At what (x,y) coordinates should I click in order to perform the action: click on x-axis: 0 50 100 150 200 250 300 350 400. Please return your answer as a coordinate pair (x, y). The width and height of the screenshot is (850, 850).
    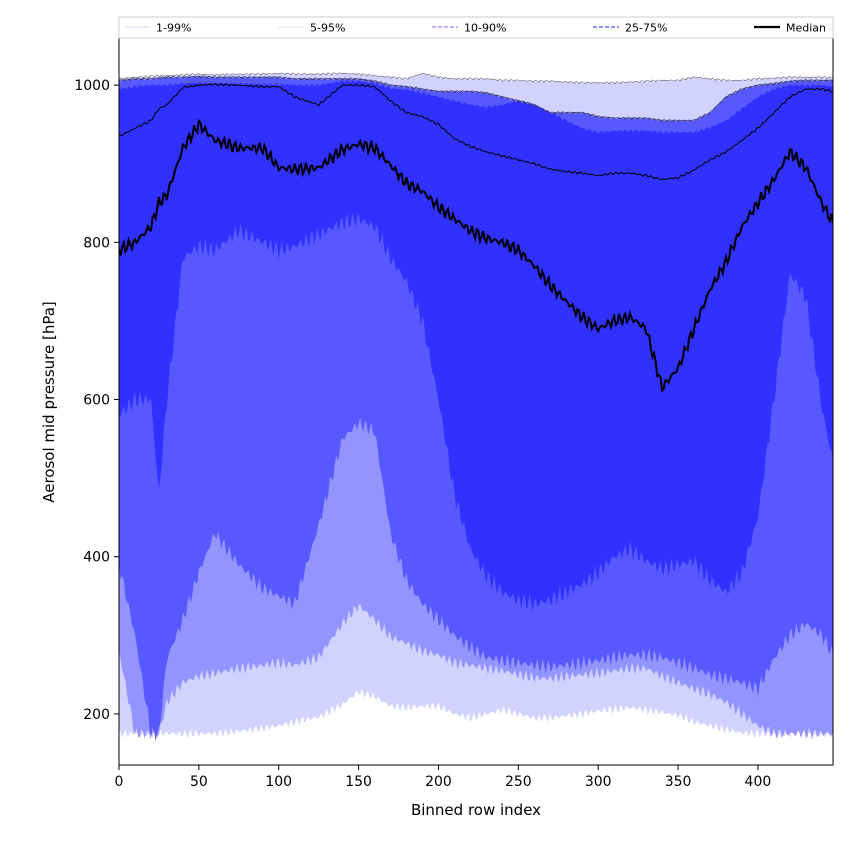
    Looking at the image, I should click on (443, 777).